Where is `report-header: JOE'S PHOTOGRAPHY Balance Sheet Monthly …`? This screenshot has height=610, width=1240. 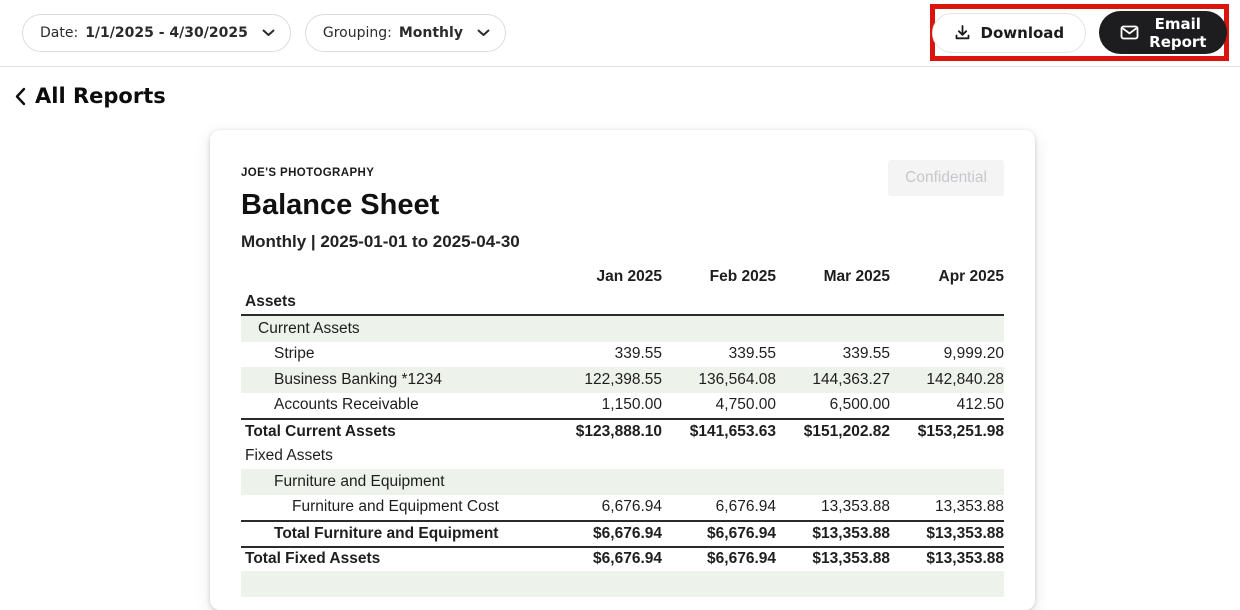
report-header: JOE'S PHOTOGRAPHY Balance Sheet Monthly … is located at coordinates (622, 206).